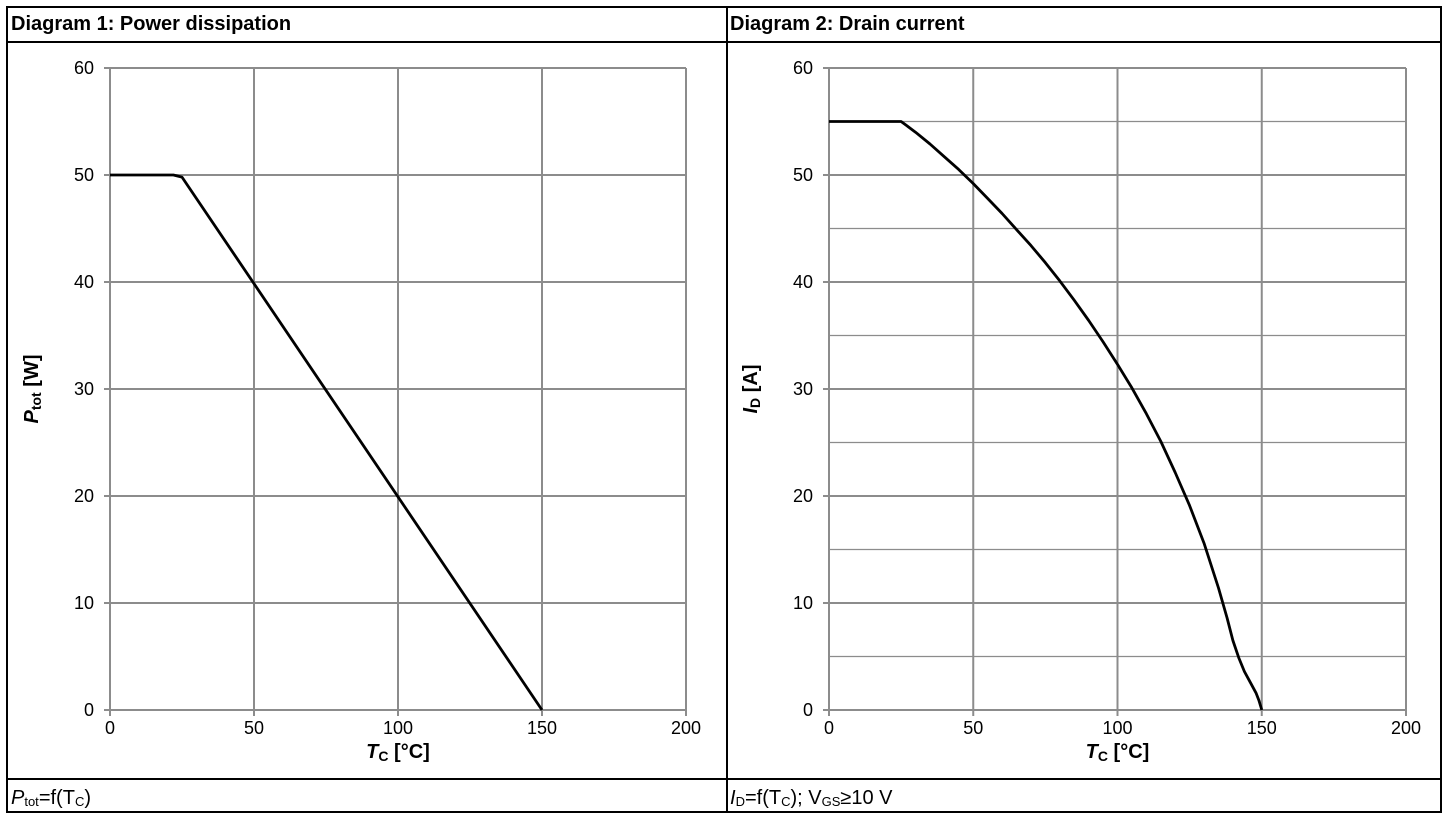  I want to click on caption-1-main: P, so click(18, 798).